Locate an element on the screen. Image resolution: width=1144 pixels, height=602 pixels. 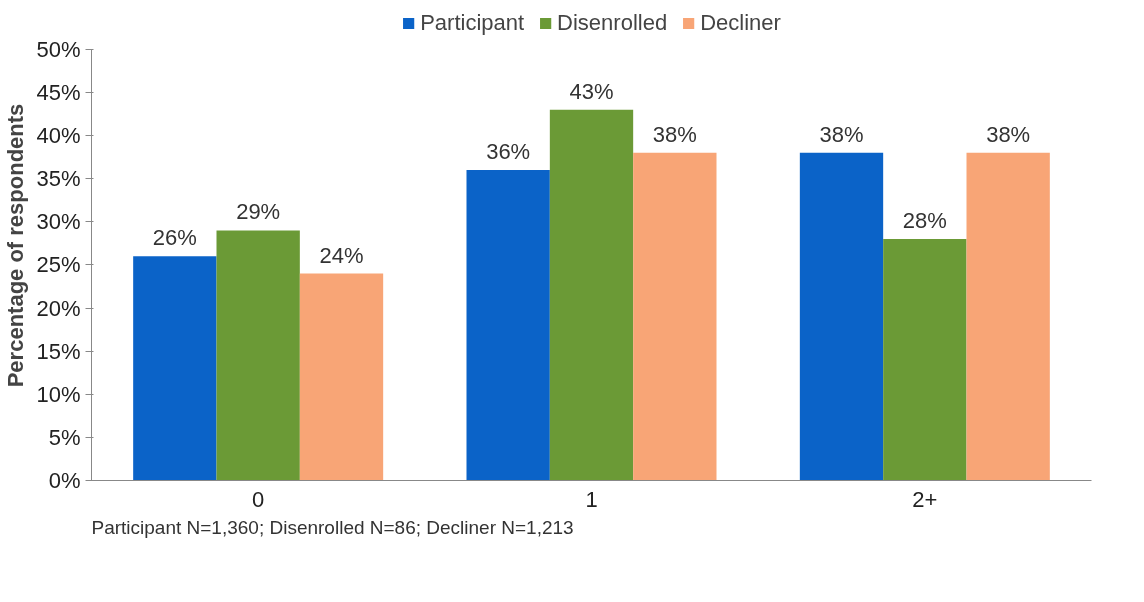
y-tick-label: 35% is located at coordinates (58, 179).